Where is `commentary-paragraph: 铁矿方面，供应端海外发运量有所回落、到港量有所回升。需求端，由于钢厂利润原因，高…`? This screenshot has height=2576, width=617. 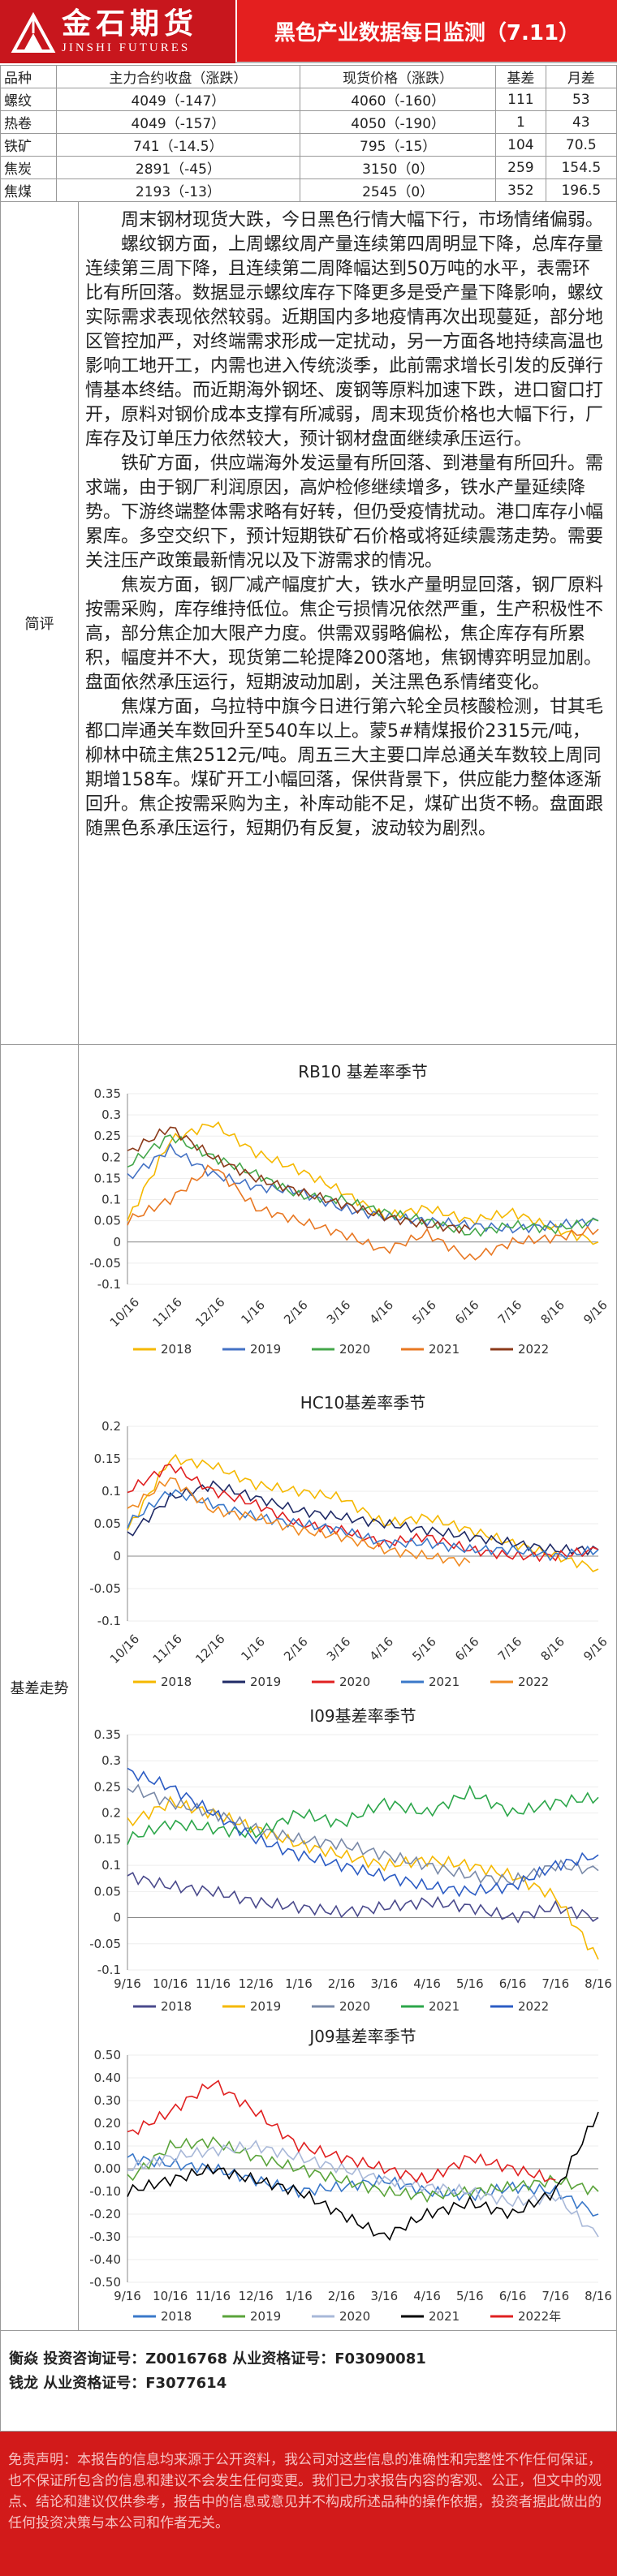 commentary-paragraph: 铁矿方面，供应端海外发运量有所回落、到港量有所回升。需求端，由于钢厂利润原因，高… is located at coordinates (344, 512).